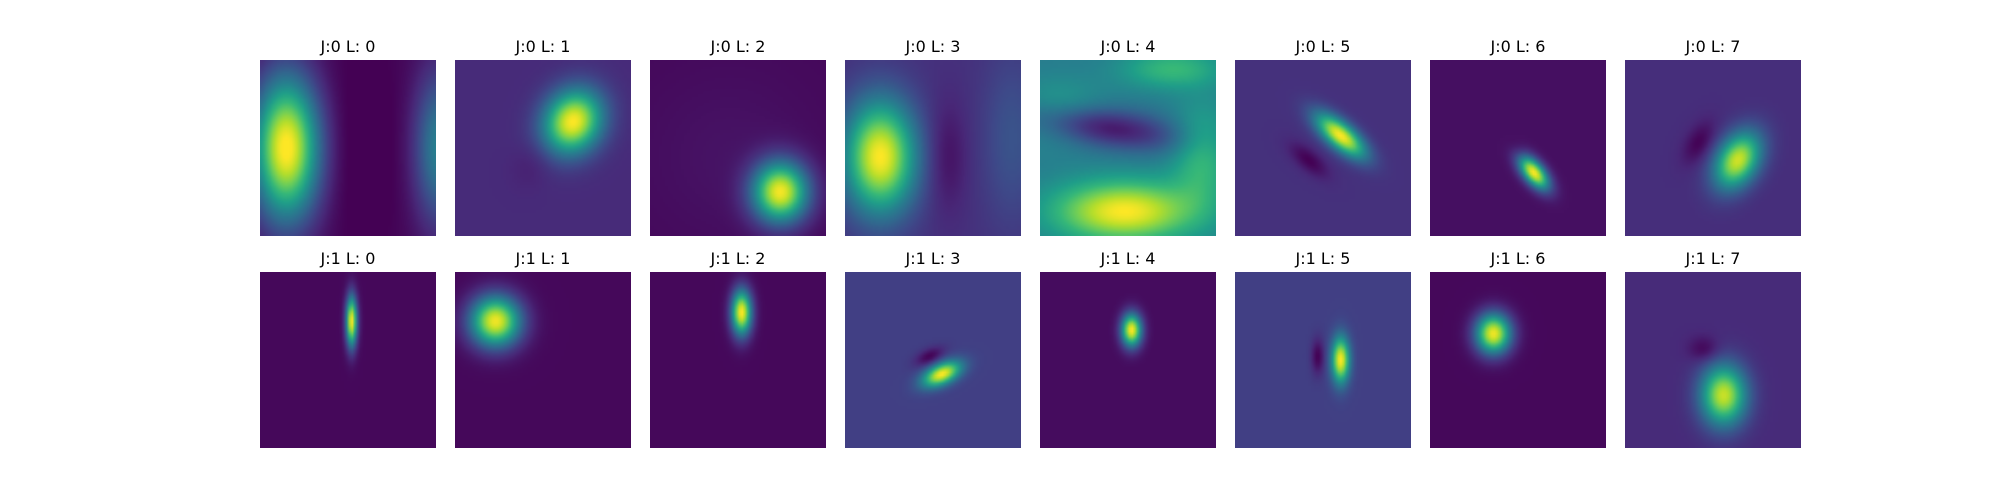 The image size is (2000, 500). I want to click on filter-panel: J:1 L: 1, so click(543, 348).